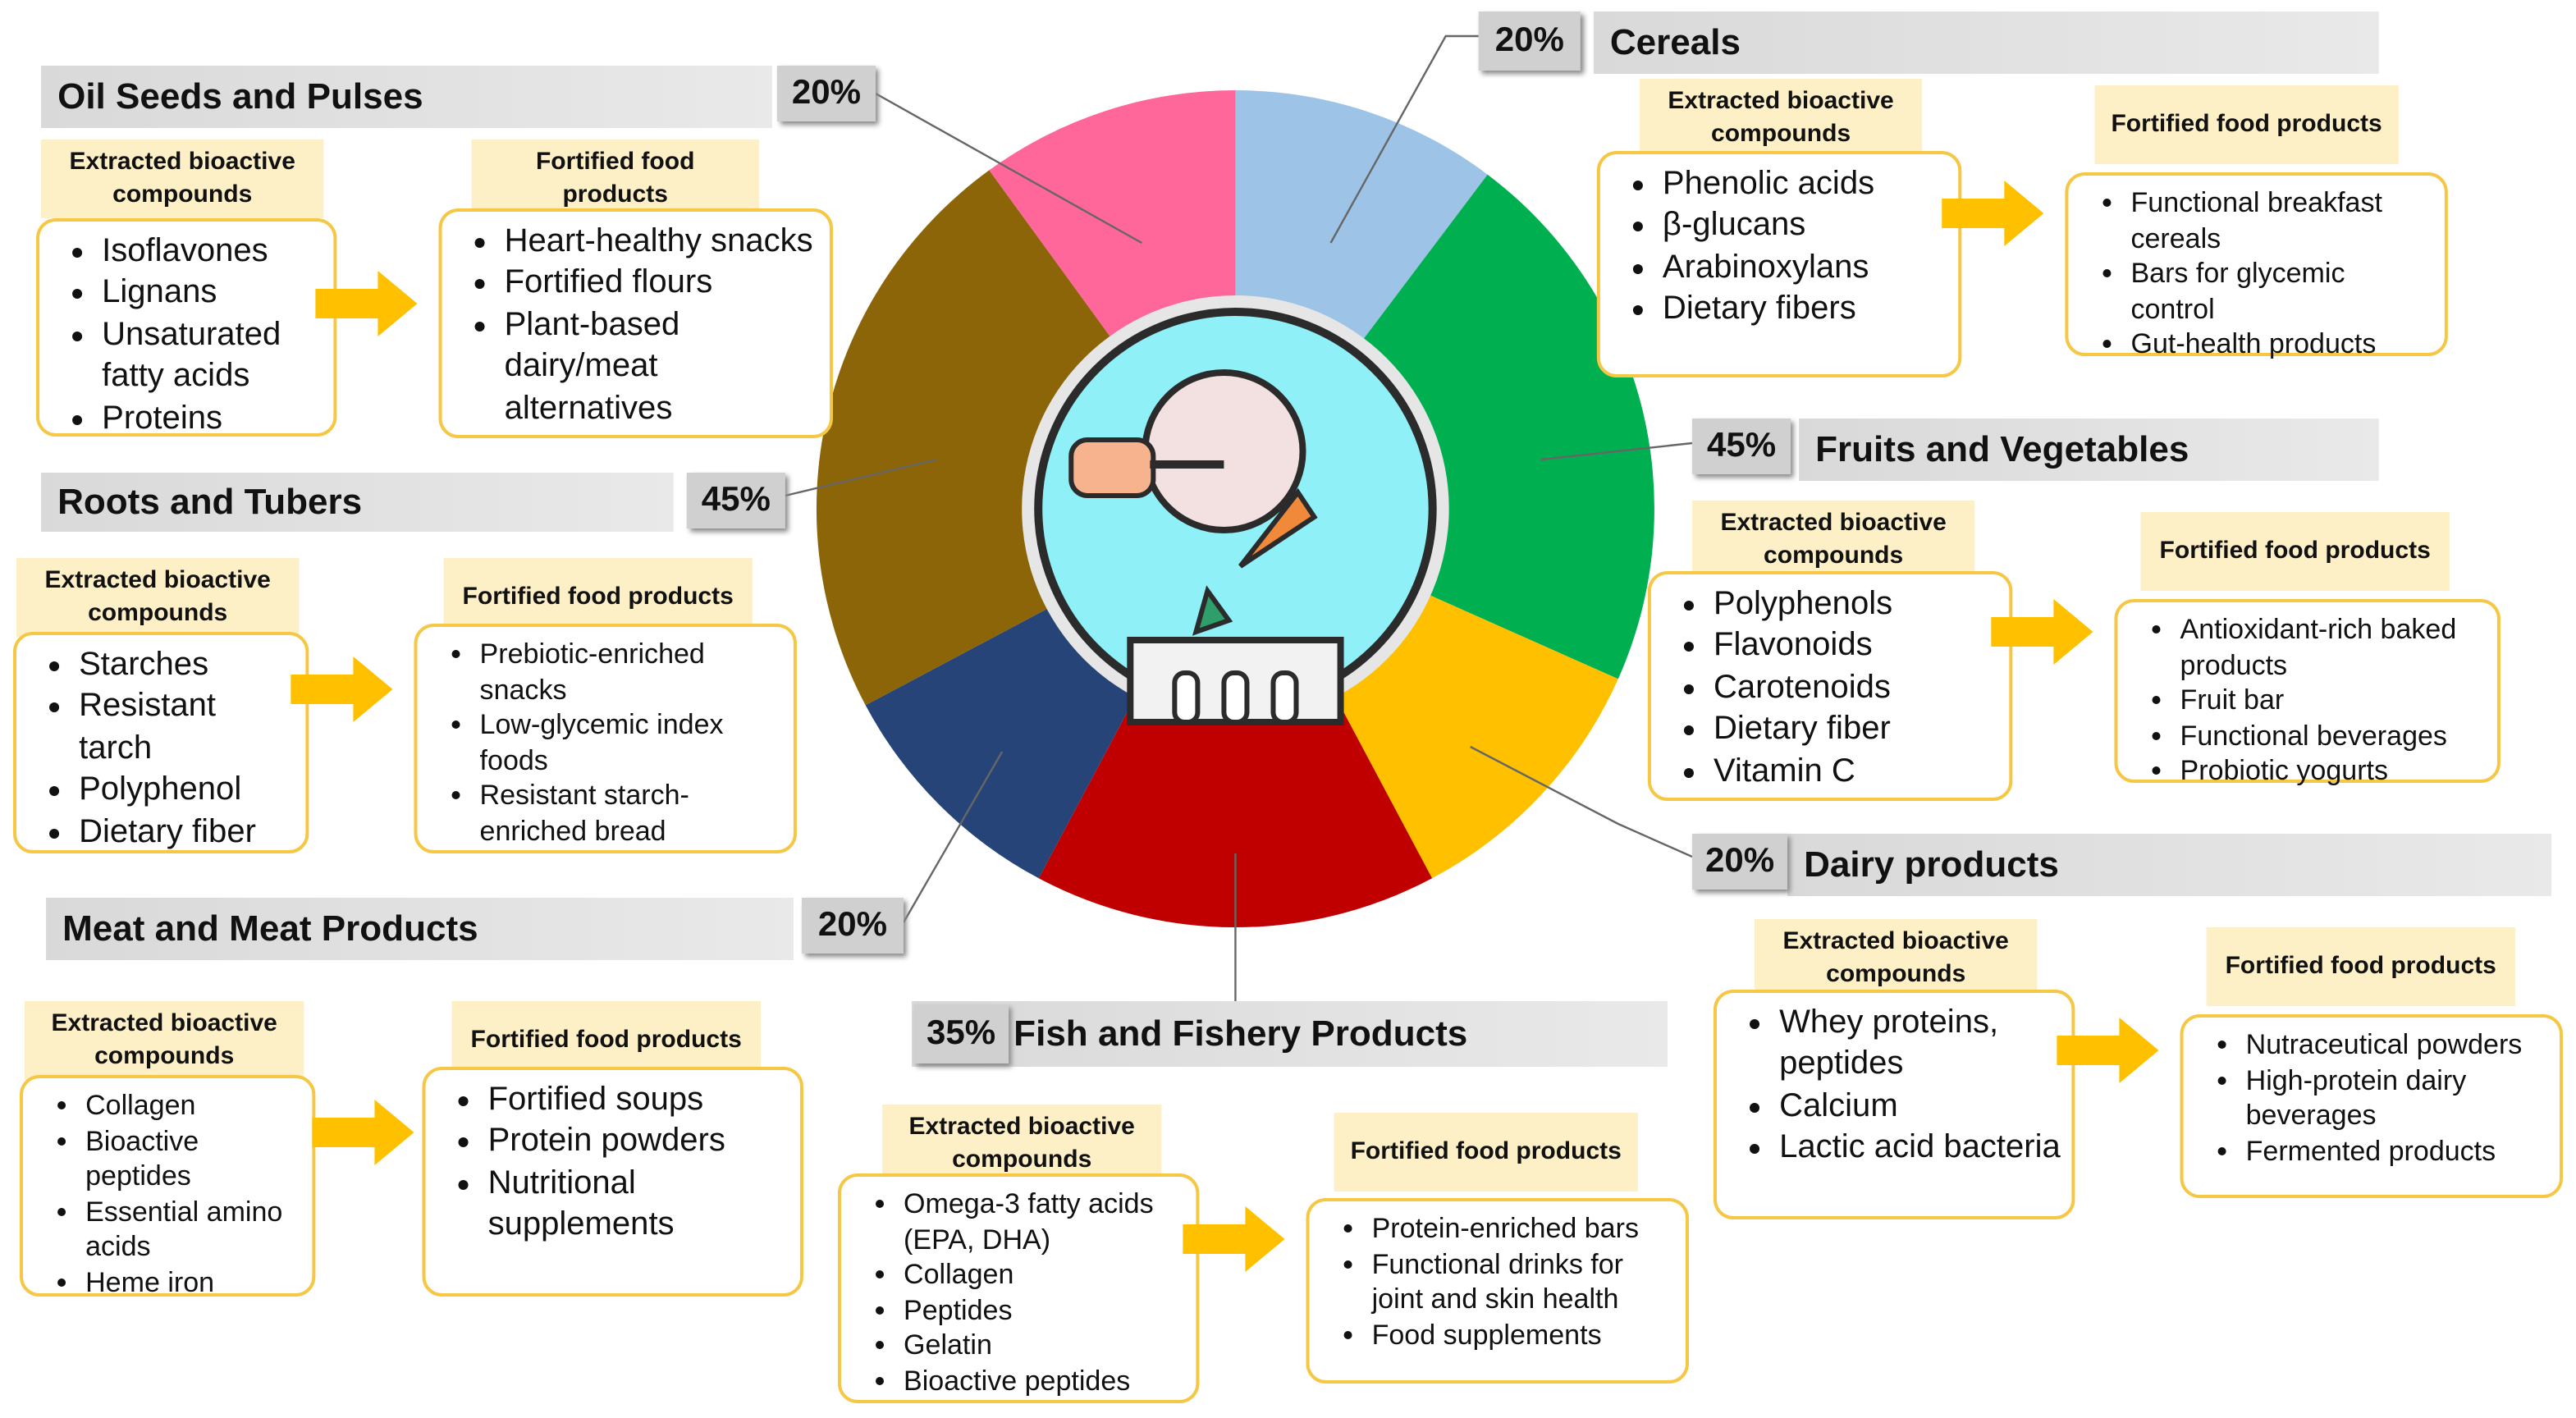 The image size is (2576, 1418). What do you see at coordinates (1045, 1310) in the screenshot?
I see `compound-item: Peptides` at bounding box center [1045, 1310].